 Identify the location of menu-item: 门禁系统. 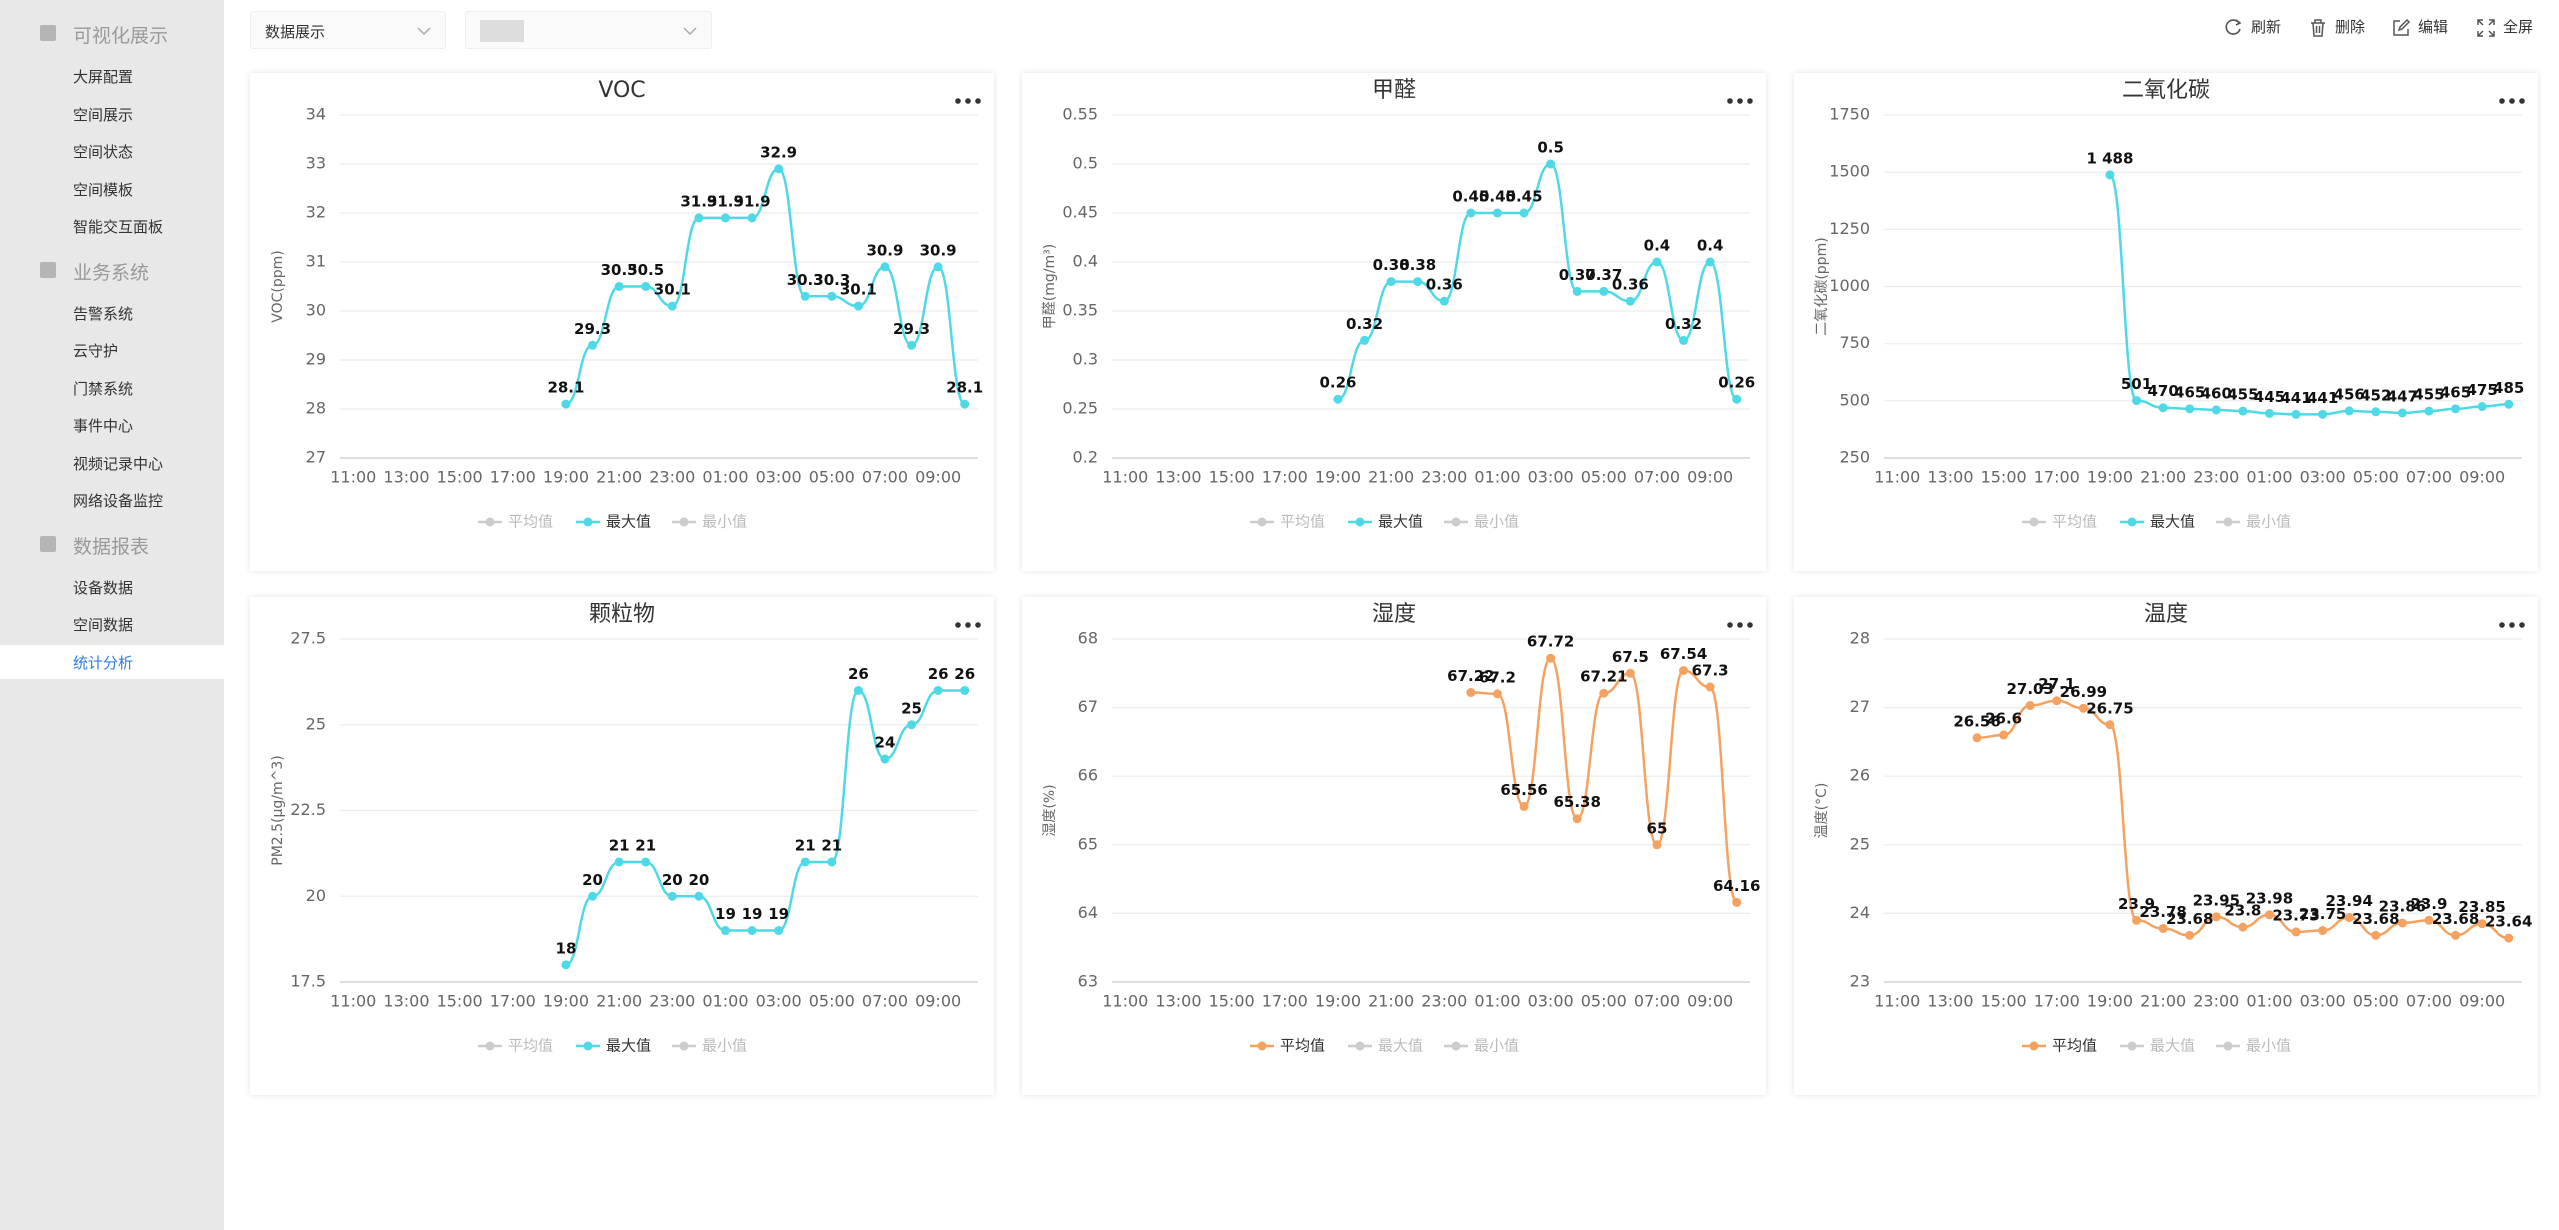
(103, 388).